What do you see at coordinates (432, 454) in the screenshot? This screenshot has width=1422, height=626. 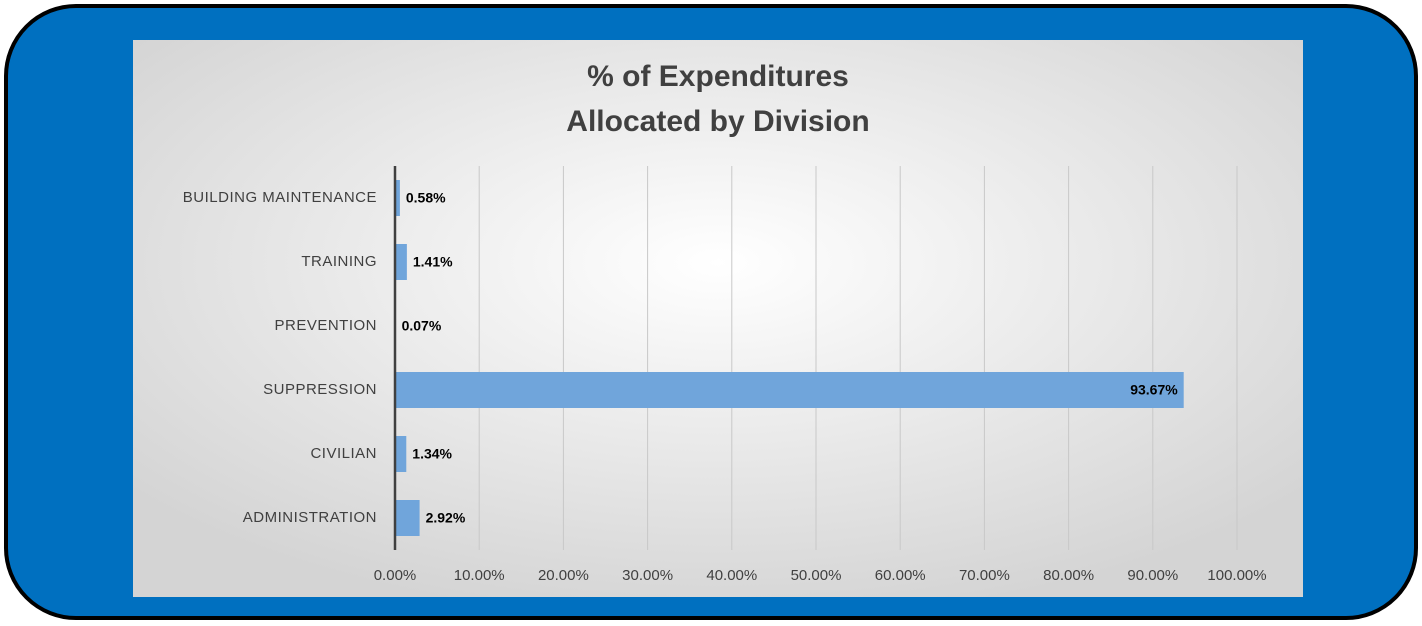 I see `value-label: 1.34%` at bounding box center [432, 454].